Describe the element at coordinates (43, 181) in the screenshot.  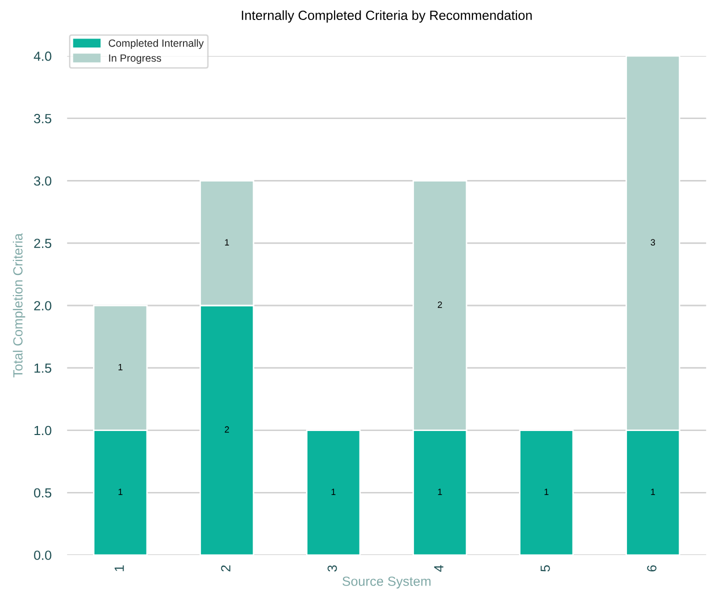
I see `y-tick-label: 3.0` at that location.